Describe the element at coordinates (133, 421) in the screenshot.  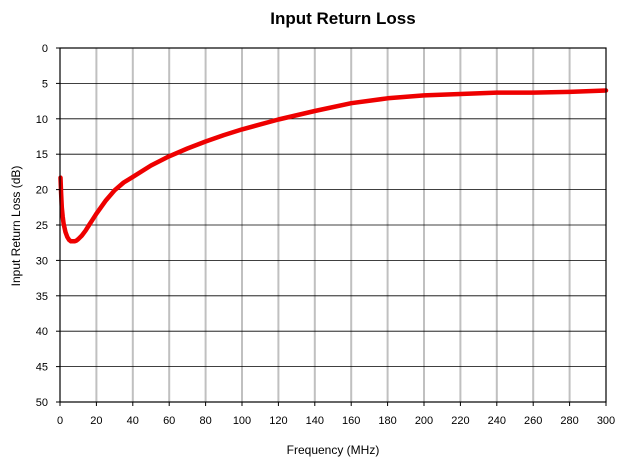
I see `x-tick-label: 40` at that location.